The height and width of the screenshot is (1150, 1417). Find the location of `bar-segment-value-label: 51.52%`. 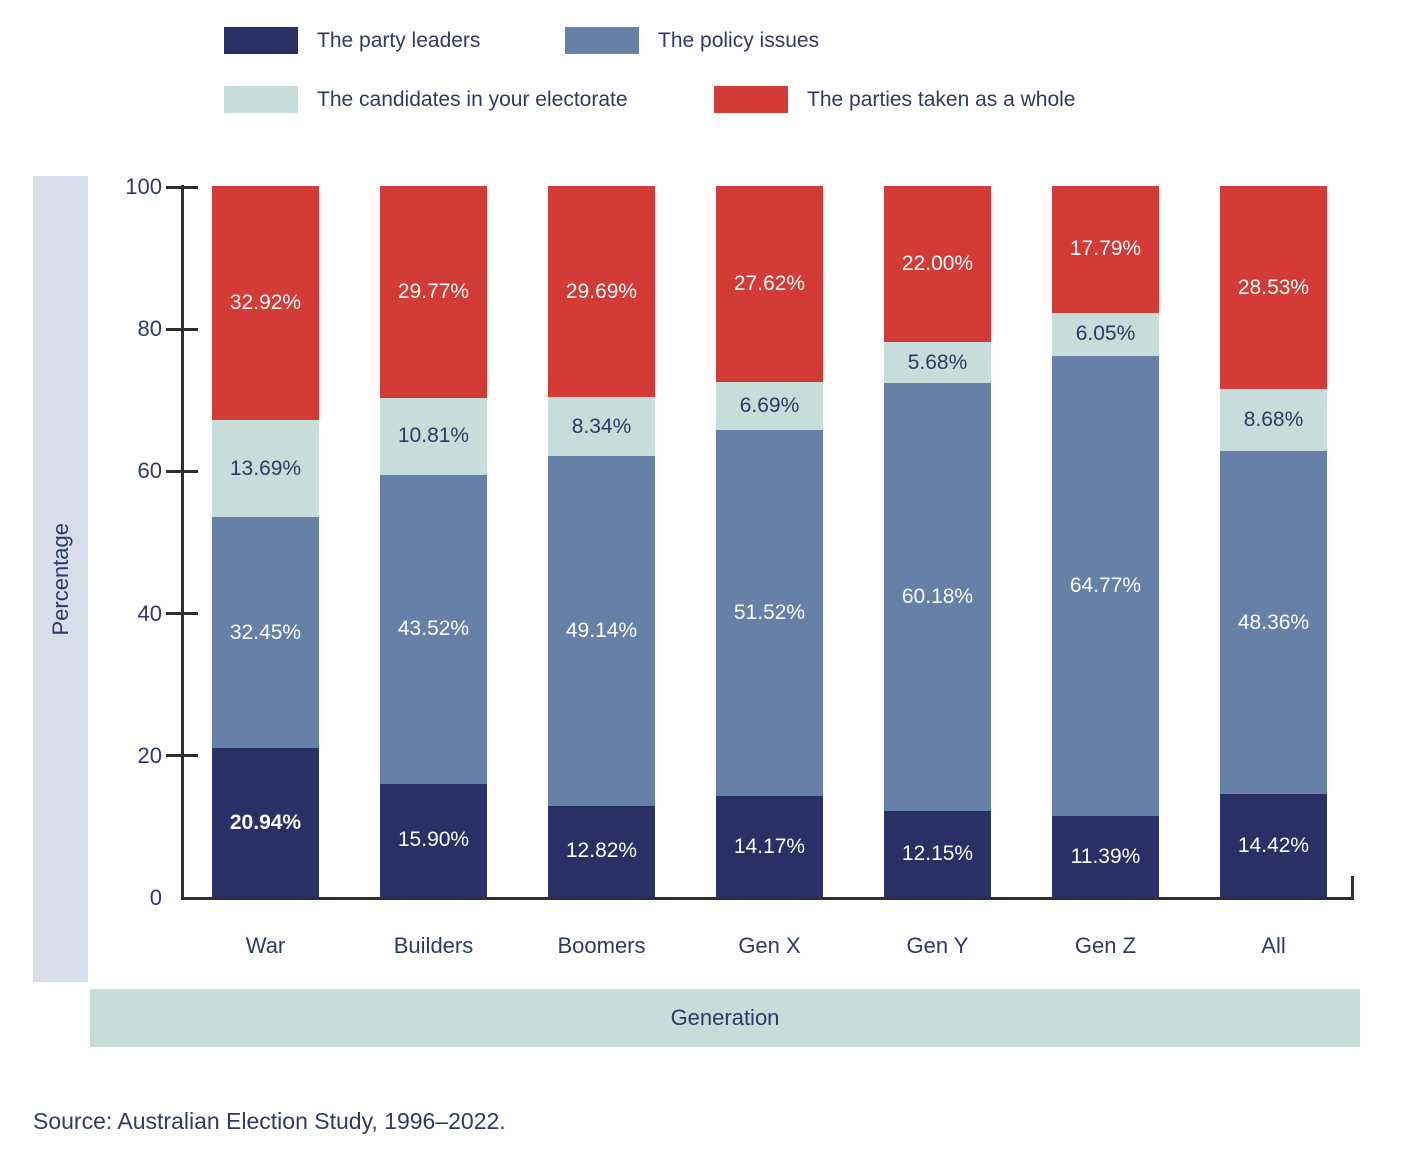

bar-segment-value-label: 51.52% is located at coordinates (769, 613).